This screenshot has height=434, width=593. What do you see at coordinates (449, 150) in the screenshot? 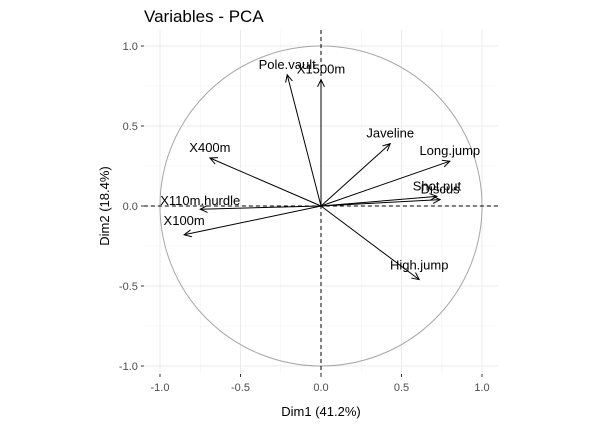
I see `variable-label: Long.jump` at bounding box center [449, 150].